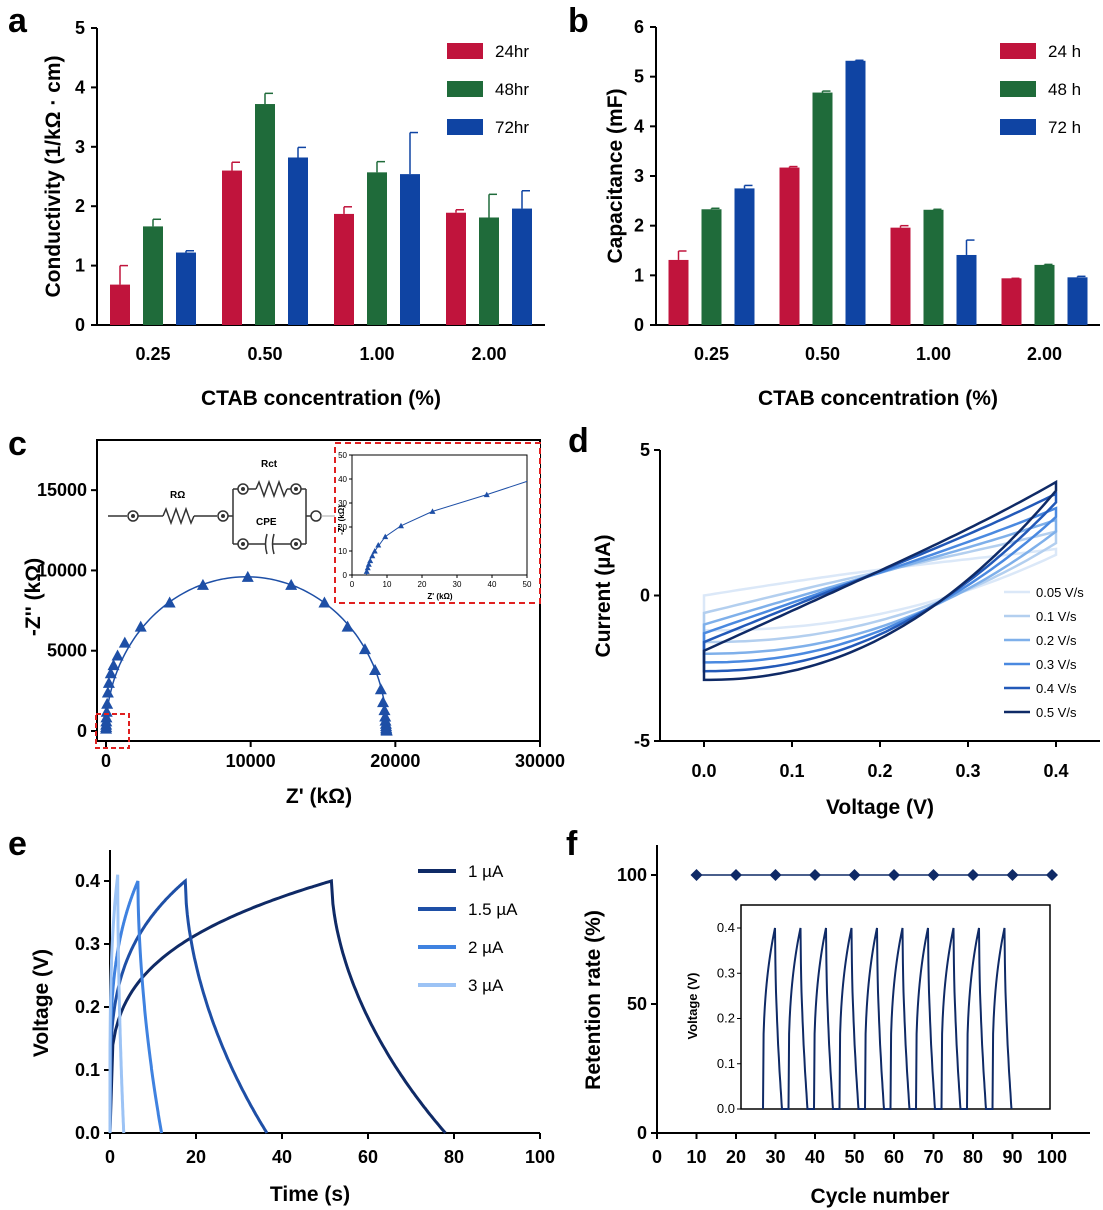 This screenshot has height=1210, width=1103. I want to click on y-tick-label: 50, so click(637, 1004).